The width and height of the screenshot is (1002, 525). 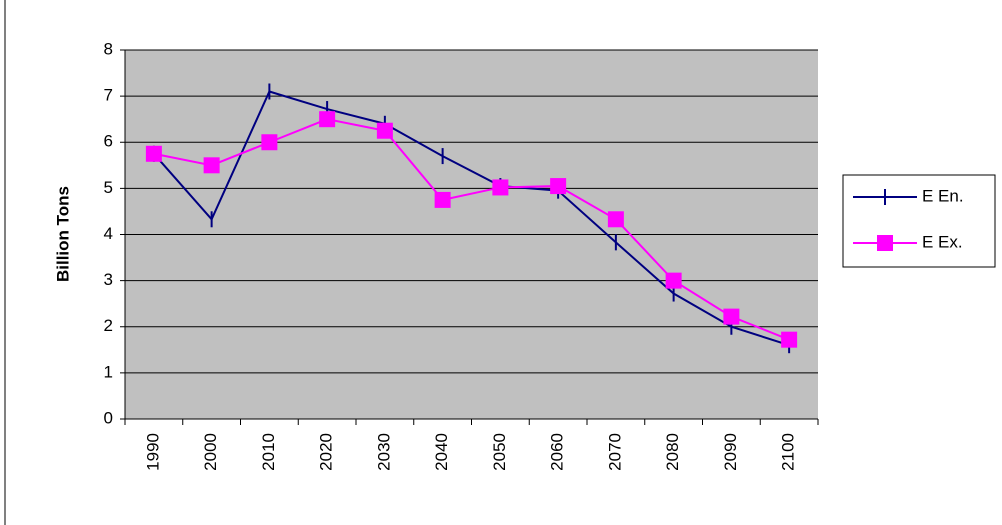 What do you see at coordinates (326, 452) in the screenshot?
I see `x-tick-label: 2020` at bounding box center [326, 452].